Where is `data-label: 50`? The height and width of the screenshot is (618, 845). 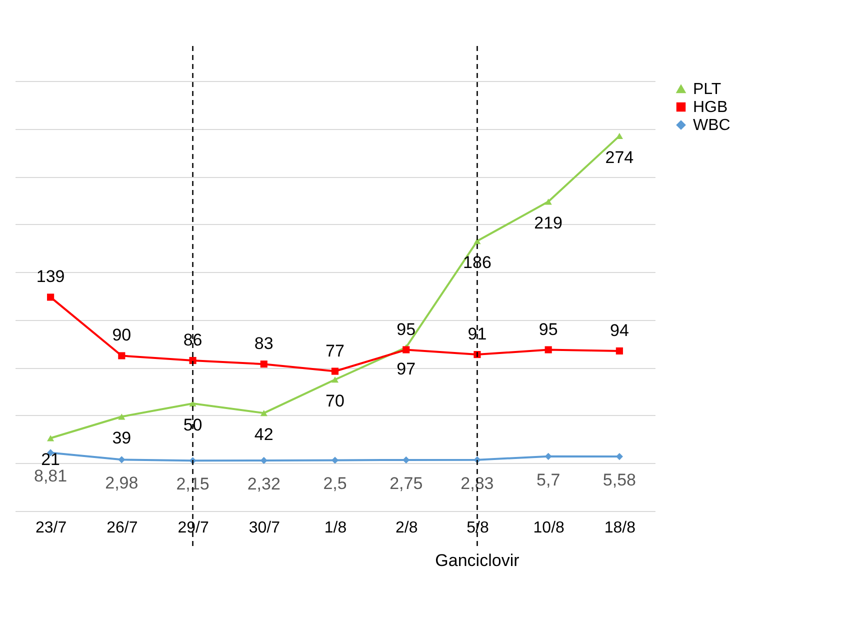
data-label: 50 is located at coordinates (192, 425).